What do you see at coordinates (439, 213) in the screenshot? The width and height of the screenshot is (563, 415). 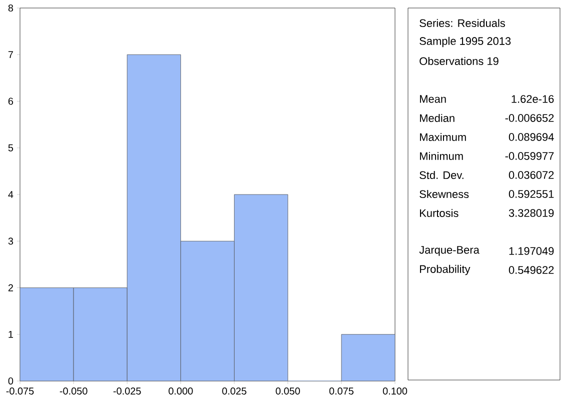 I see `text: Kurtosis` at bounding box center [439, 213].